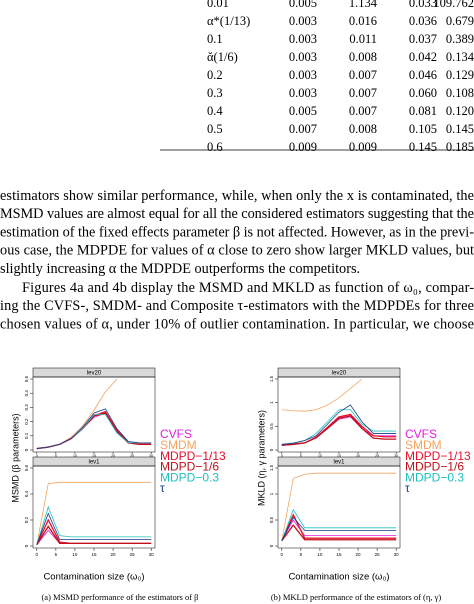  I want to click on table-cell: 0.129, so click(460, 75).